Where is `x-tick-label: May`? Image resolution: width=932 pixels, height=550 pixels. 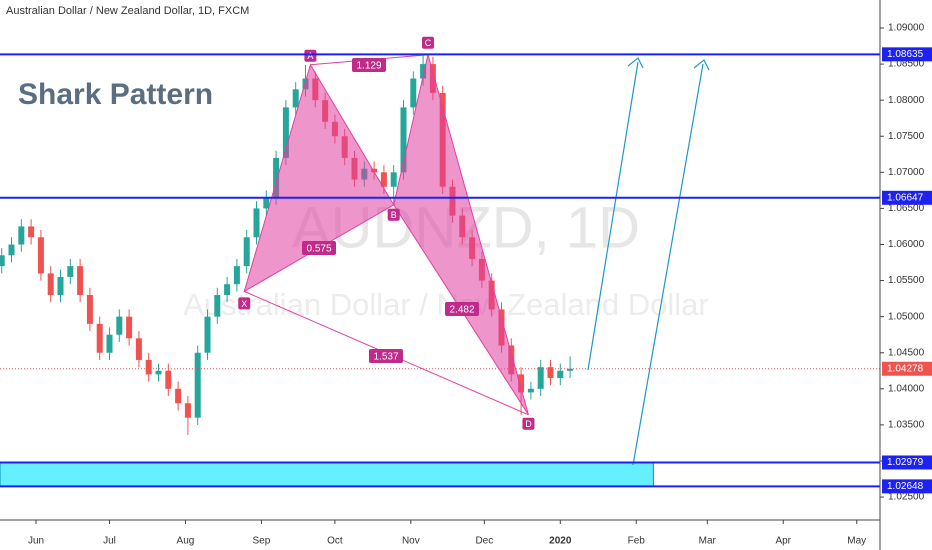 x-tick-label: May is located at coordinates (856, 541).